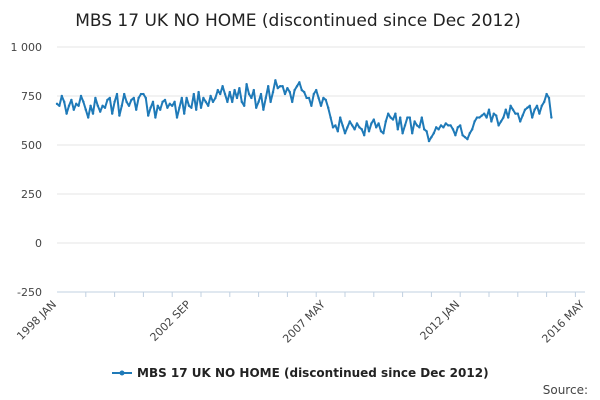 This screenshot has width=600, height=400. Describe the element at coordinates (27, 47) in the screenshot. I see `y-tick-label: 1 000` at that location.